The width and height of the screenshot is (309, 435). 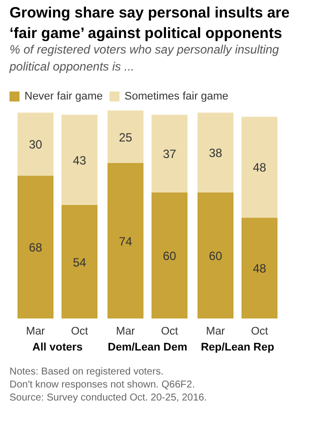 I want to click on text: Notes: Based on registered voters., so click(x=87, y=372).